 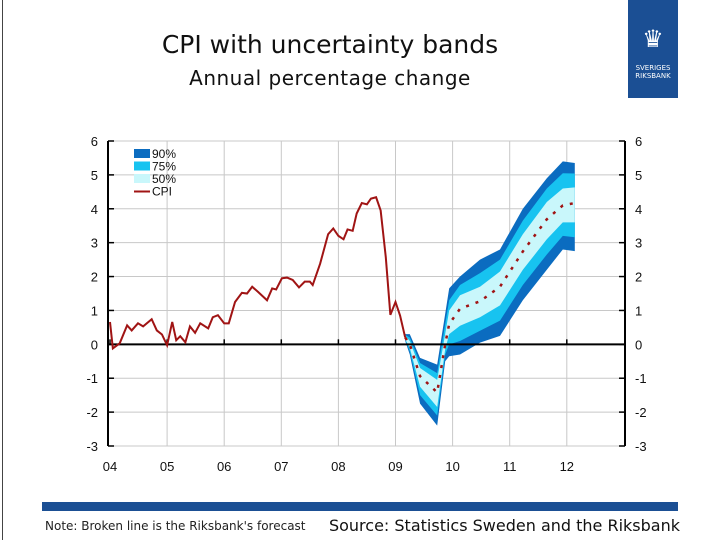 I want to click on y-tick-label-right: 3, so click(x=638, y=243).